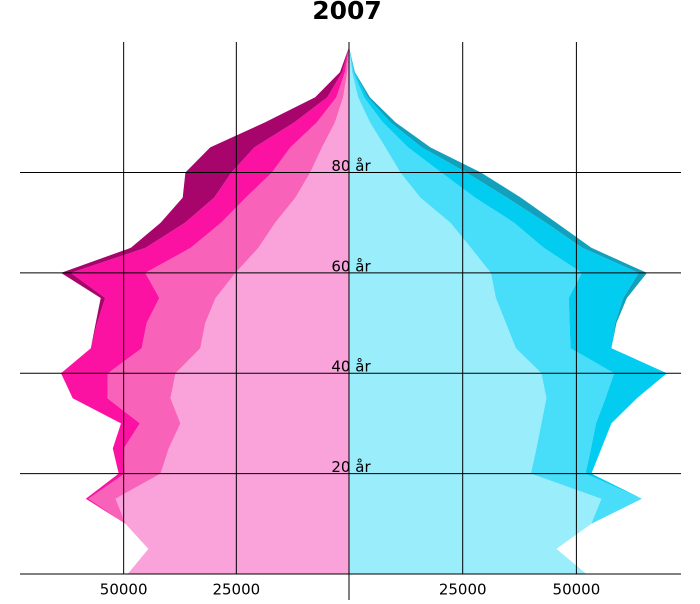 The height and width of the screenshot is (604, 700). Describe the element at coordinates (351, 467) in the screenshot. I see `y-tick-label: 20 år` at that location.